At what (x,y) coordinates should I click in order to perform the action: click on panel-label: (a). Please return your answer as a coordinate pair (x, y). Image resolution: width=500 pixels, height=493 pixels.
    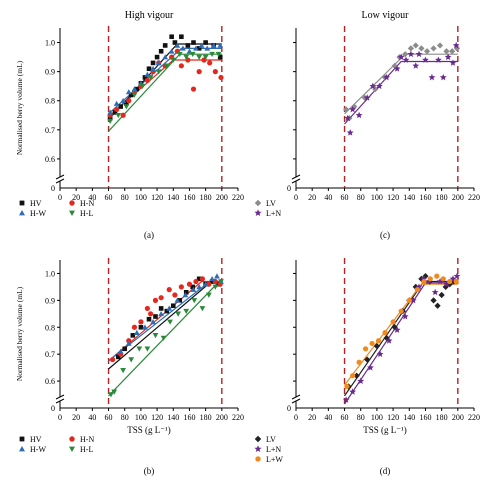
    Looking at the image, I should click on (149, 235).